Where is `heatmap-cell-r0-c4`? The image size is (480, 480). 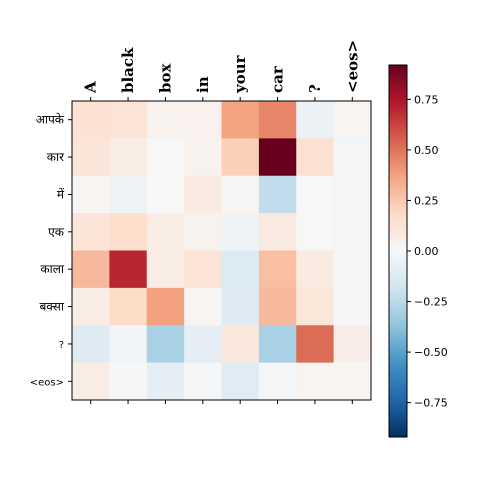 heatmap-cell-r0-c4 is located at coordinates (240, 120).